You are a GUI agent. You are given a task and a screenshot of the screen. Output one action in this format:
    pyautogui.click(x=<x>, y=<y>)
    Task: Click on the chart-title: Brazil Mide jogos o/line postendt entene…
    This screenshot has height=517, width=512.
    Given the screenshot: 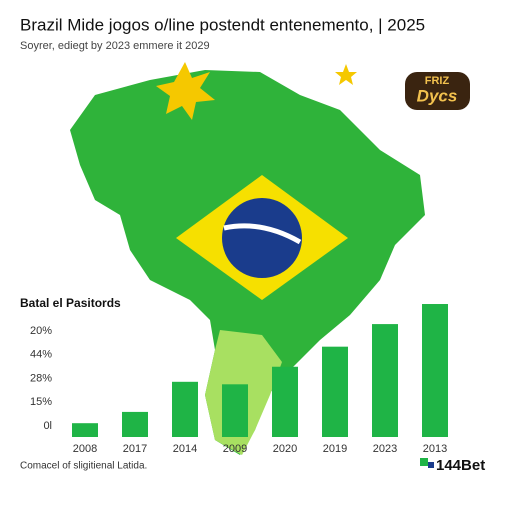 What is the action you would take?
    pyautogui.click(x=222, y=24)
    